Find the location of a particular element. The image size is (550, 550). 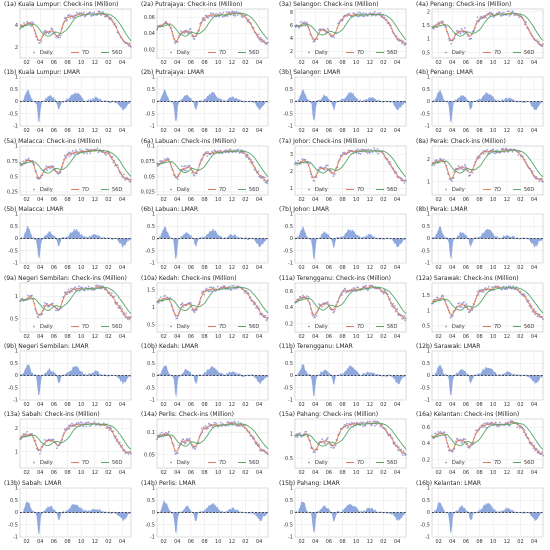

legend-label: Daily is located at coordinates (321, 327).